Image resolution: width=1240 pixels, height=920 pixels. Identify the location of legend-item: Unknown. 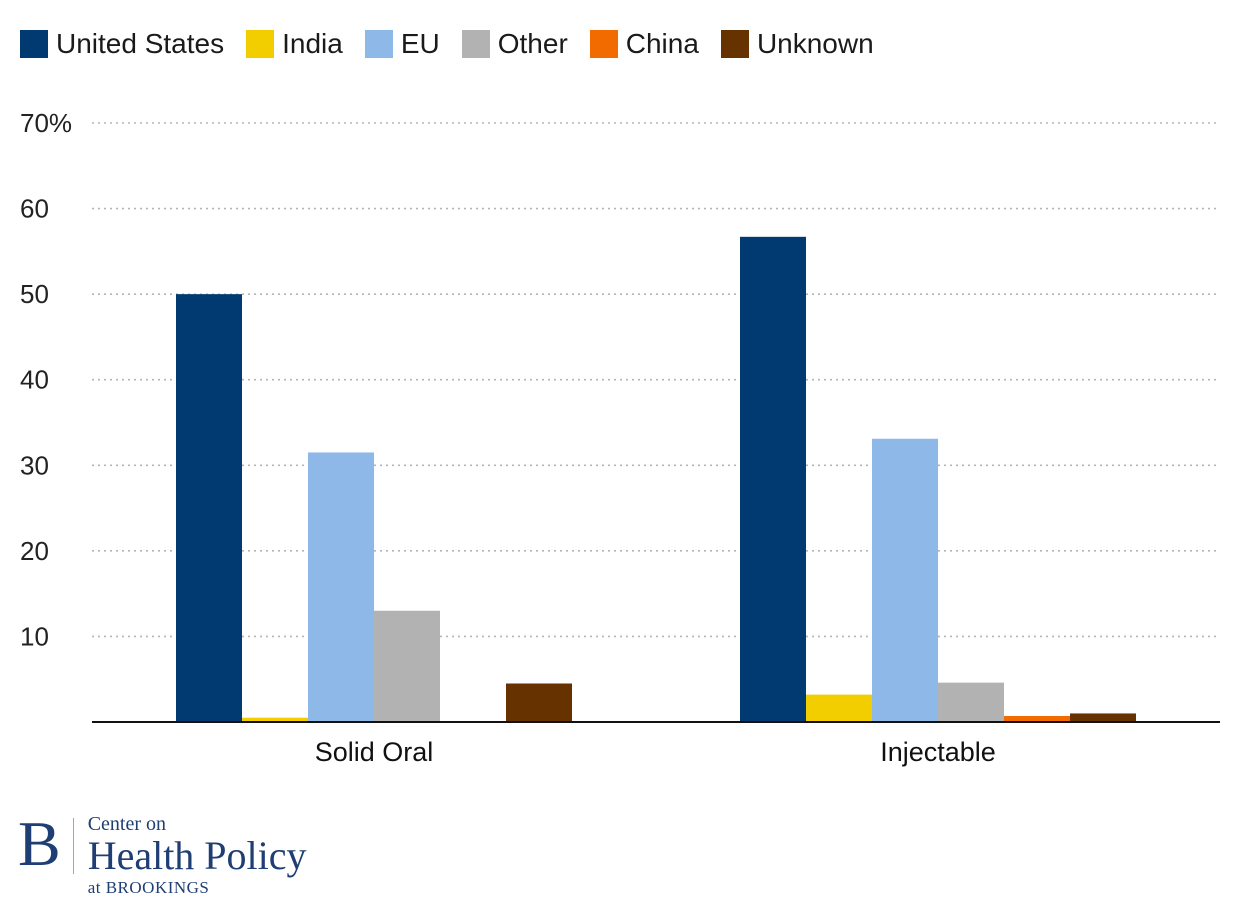
(797, 44).